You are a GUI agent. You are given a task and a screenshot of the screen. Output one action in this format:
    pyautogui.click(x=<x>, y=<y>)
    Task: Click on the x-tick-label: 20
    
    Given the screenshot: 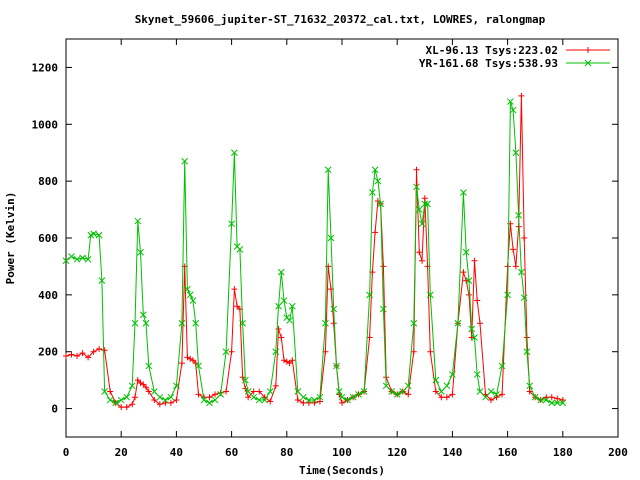 What is the action you would take?
    pyautogui.click(x=121, y=452)
    